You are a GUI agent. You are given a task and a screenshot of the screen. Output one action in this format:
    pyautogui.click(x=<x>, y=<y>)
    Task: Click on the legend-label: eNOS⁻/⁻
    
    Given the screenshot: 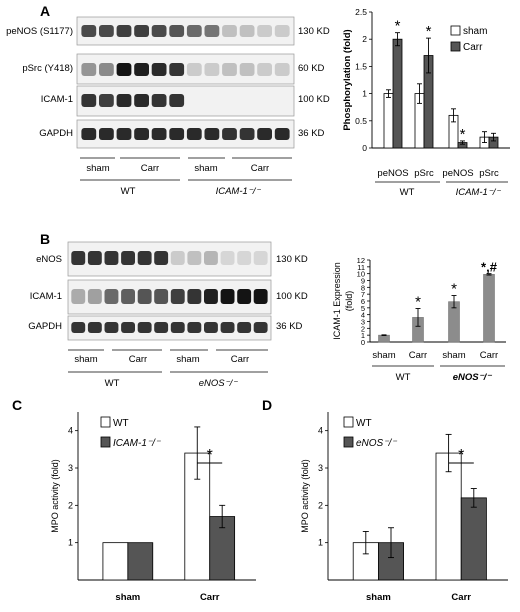 What is the action you would take?
    pyautogui.click(x=376, y=443)
    